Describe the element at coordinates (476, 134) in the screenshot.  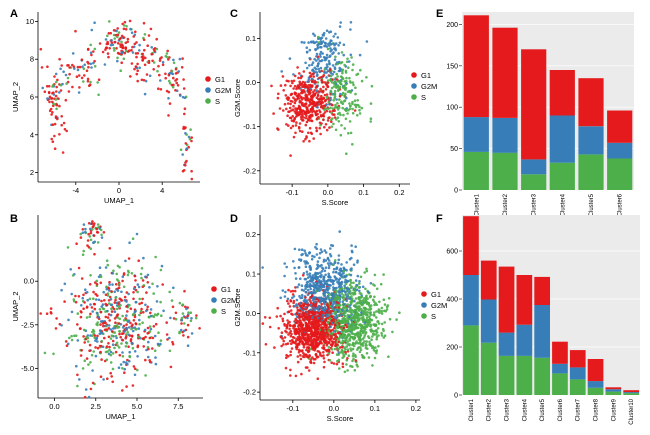
I see `bar-g2m-cluster1` at that location.